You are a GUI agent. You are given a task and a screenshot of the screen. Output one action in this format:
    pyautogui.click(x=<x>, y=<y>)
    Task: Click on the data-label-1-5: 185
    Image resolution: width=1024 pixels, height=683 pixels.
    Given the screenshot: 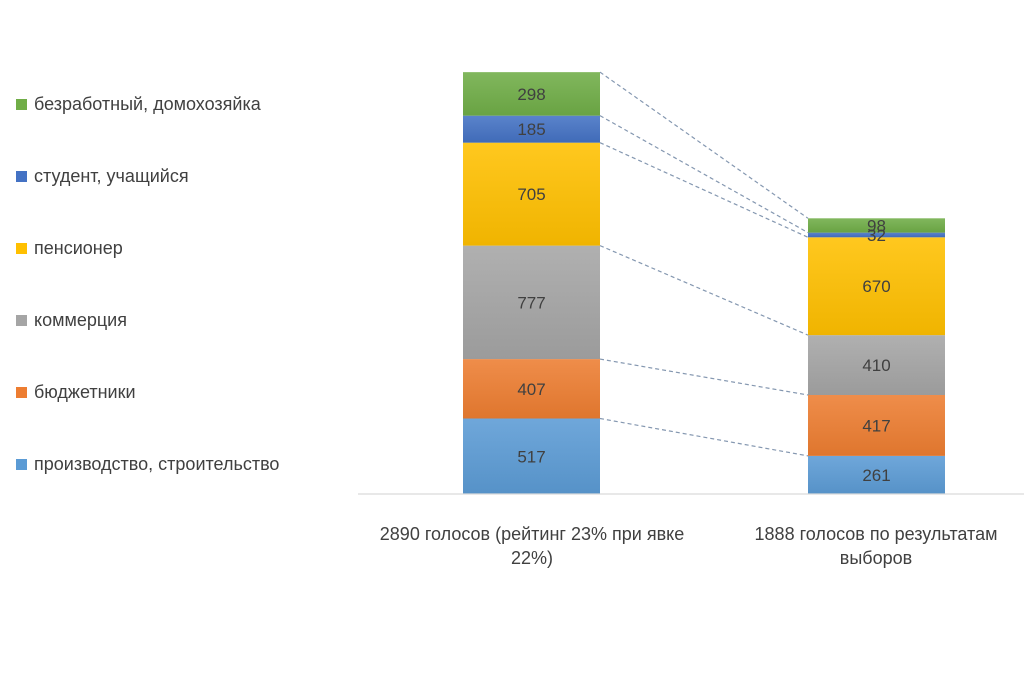 What is the action you would take?
    pyautogui.click(x=531, y=129)
    